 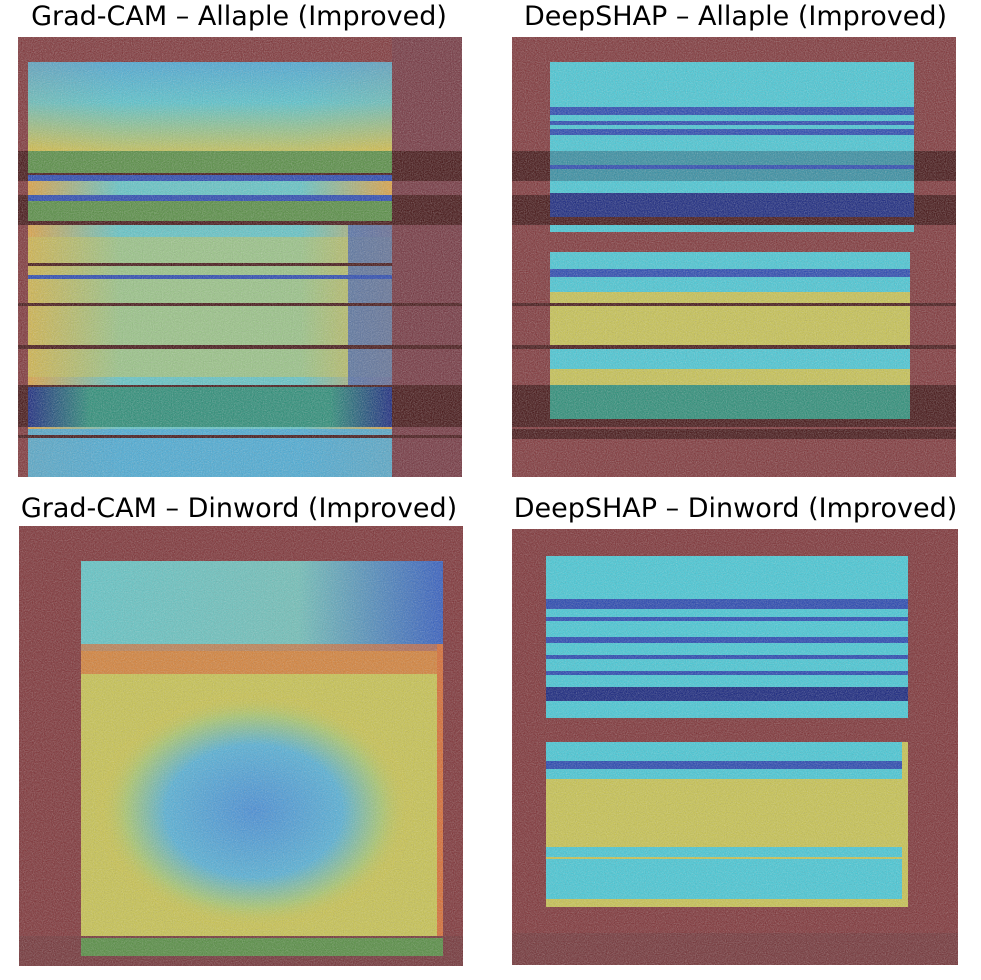 What do you see at coordinates (239, 16) in the screenshot?
I see `panel-title: Grad-CAM – Allaple (Improved)` at bounding box center [239, 16].